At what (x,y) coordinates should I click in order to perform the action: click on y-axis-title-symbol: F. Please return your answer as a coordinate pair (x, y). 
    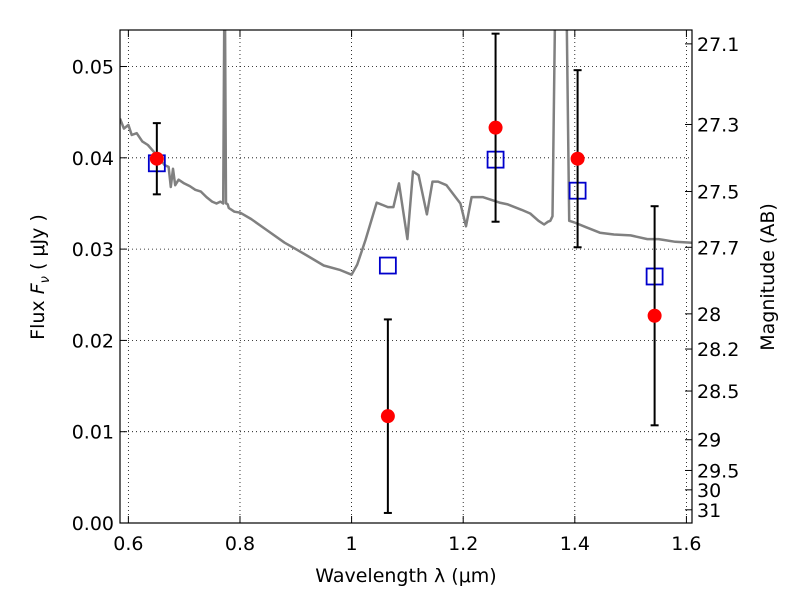
    Looking at the image, I should click on (38, 288).